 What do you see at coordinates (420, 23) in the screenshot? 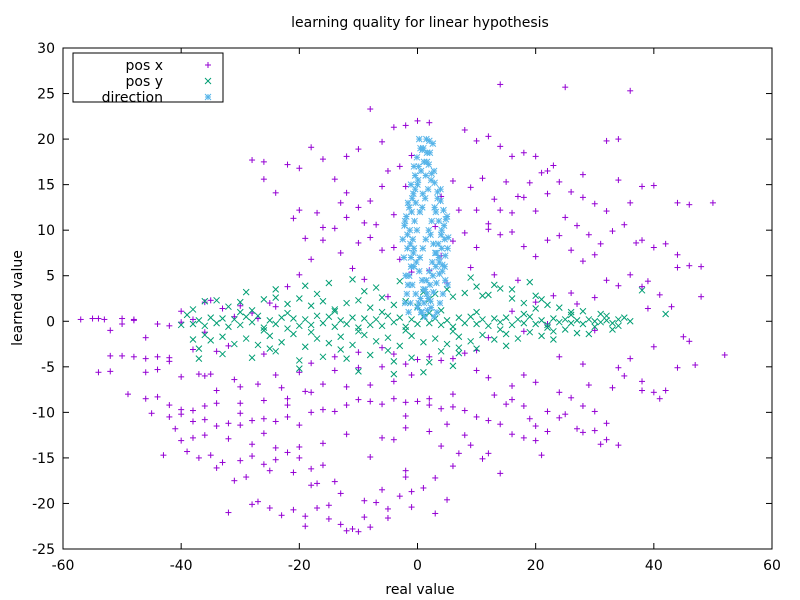
I see `chart-title: learning quality for linear hypothesis` at bounding box center [420, 23].